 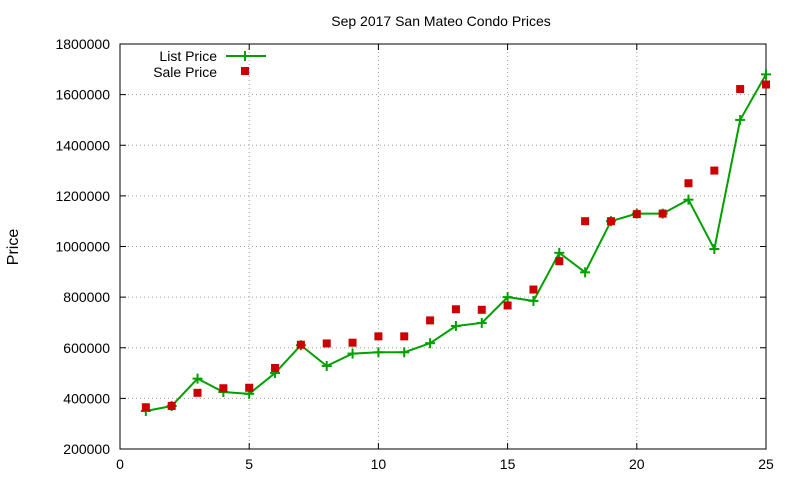 I want to click on legend: List Price Sale Price, so click(x=209, y=64).